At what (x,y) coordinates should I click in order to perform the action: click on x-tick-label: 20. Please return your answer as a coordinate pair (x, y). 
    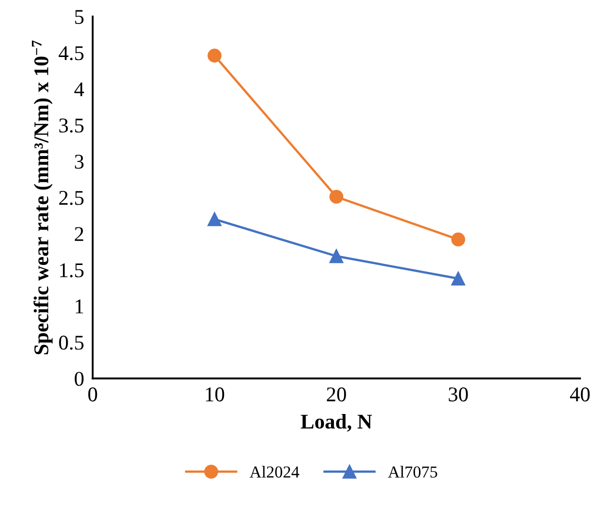
    Looking at the image, I should click on (336, 394).